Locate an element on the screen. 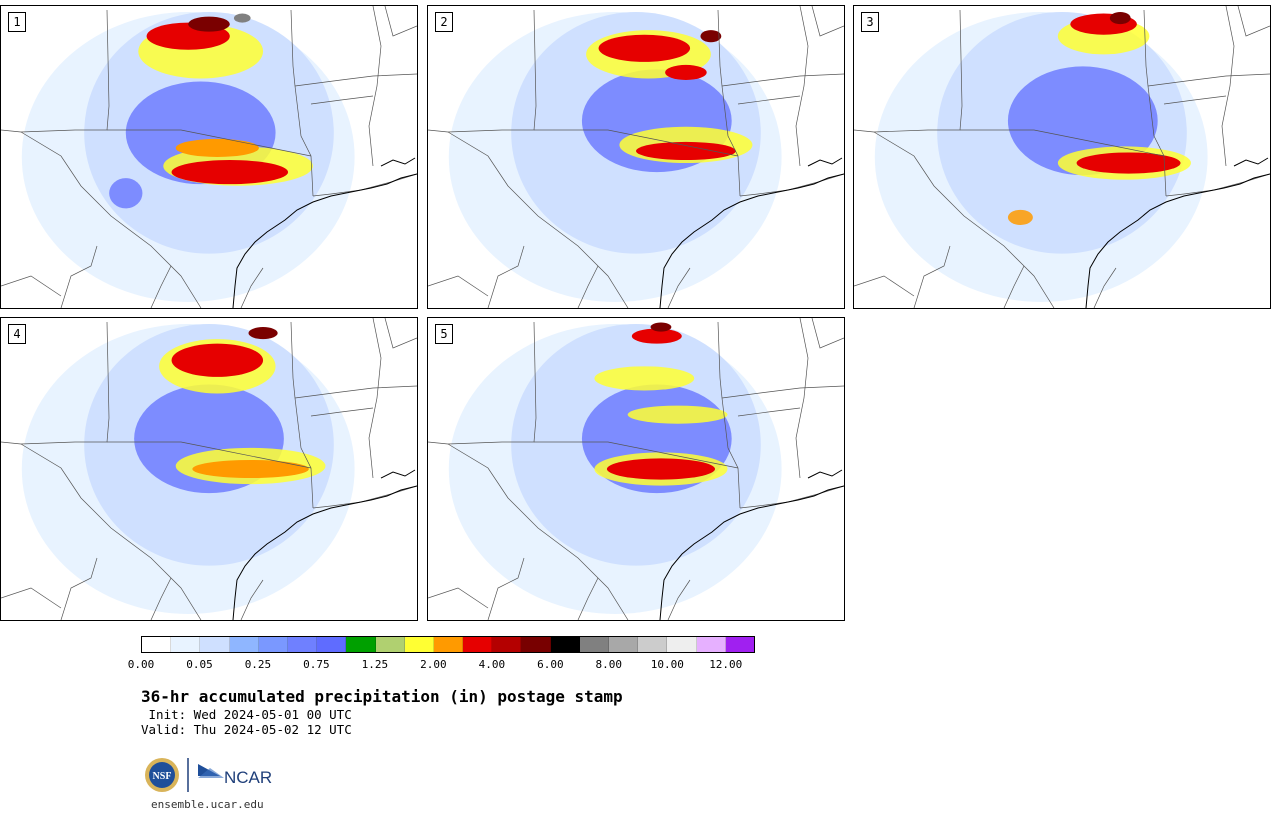 The image size is (1280, 815). init-time: Init: Wed 2024-05-01 00 UTC is located at coordinates (246, 714).